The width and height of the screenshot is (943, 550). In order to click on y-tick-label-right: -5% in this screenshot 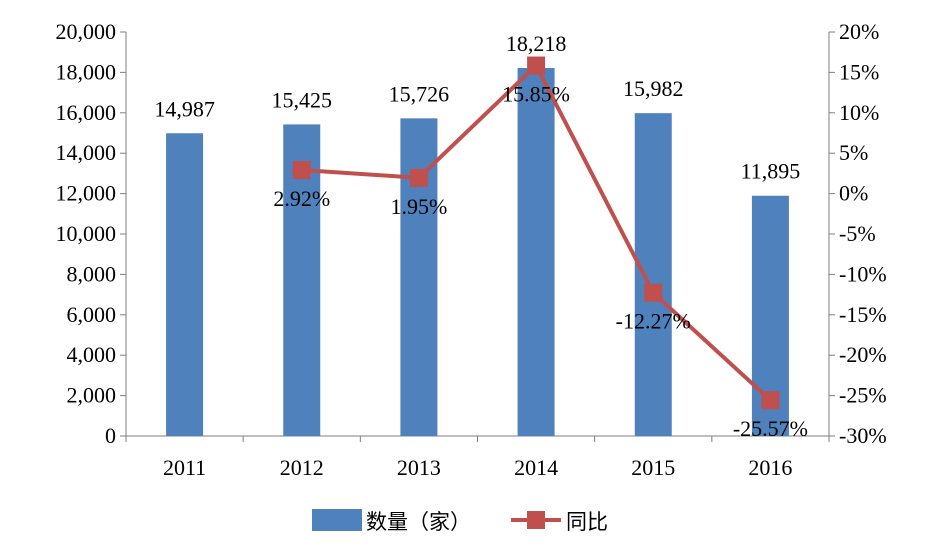, I will do `click(857, 233)`.